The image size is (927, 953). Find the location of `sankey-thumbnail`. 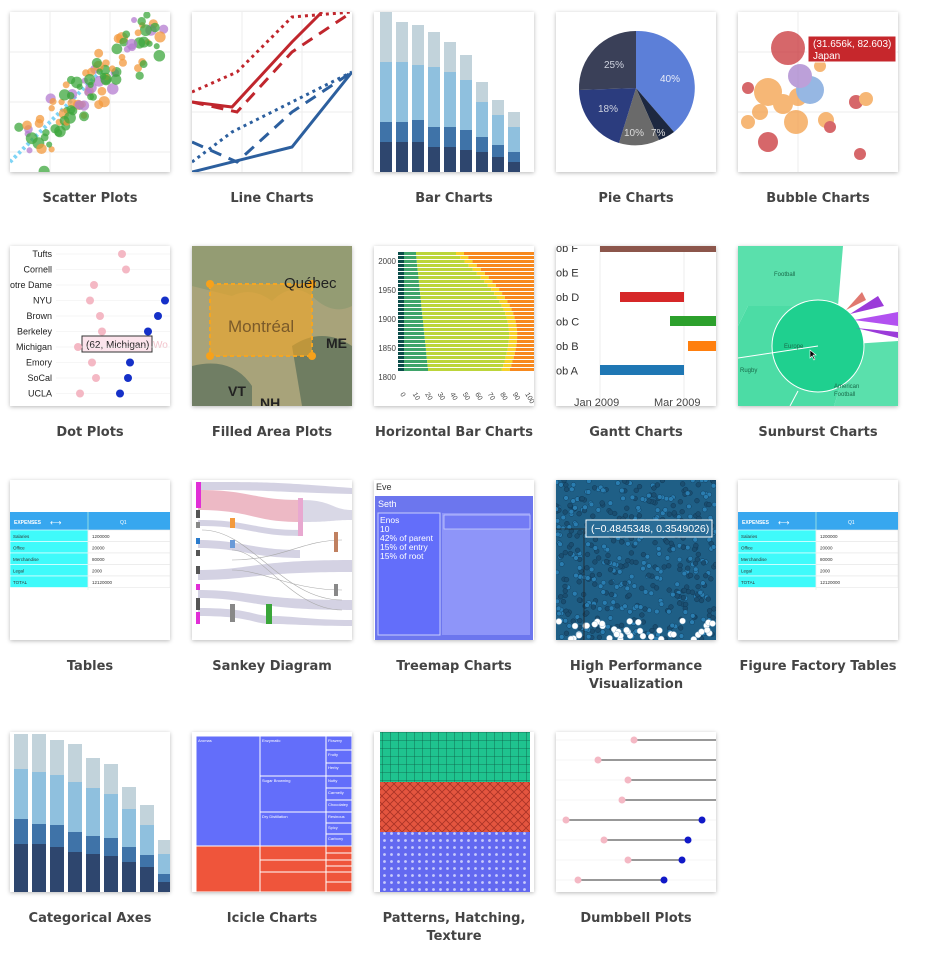

sankey-thumbnail is located at coordinates (272, 560).